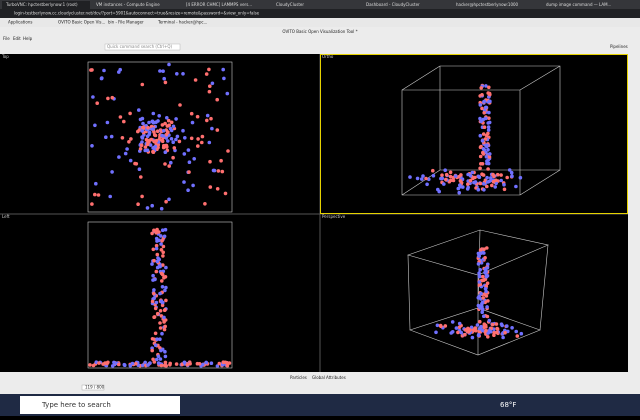  What do you see at coordinates (20, 22) in the screenshot?
I see `panel-item: Applications` at bounding box center [20, 22].